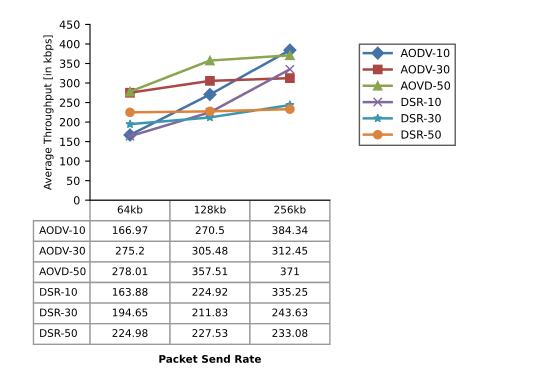 The image size is (539, 382). I want to click on data-label: 371, so click(289, 271).